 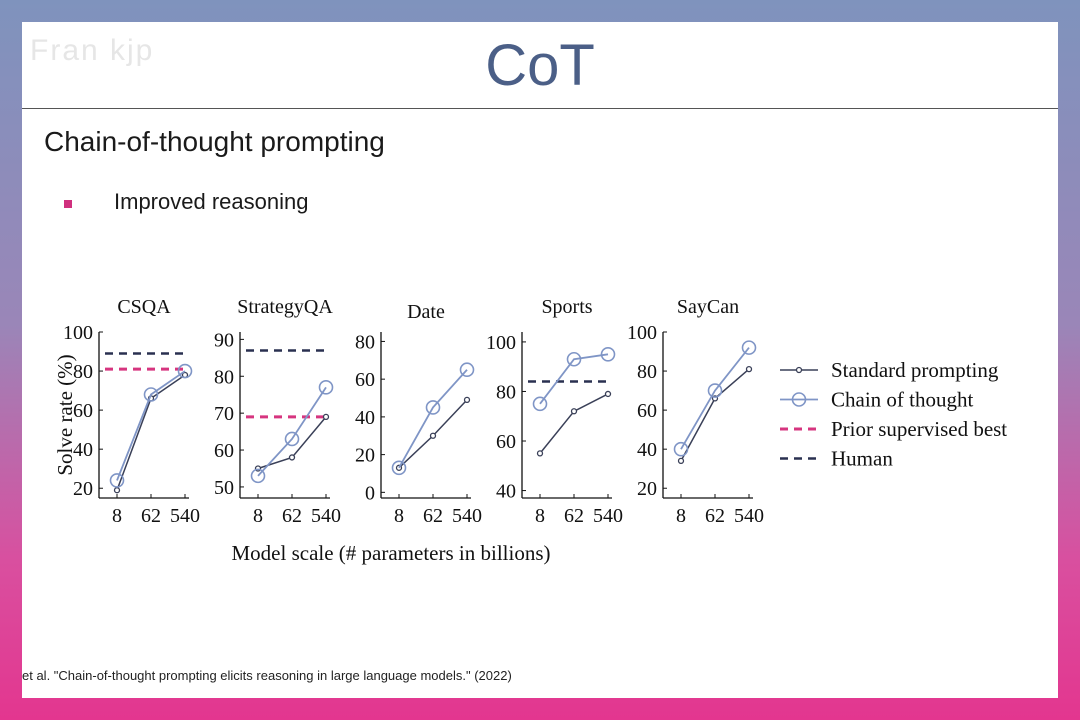 I want to click on y-tick-label: 70, so click(x=224, y=414).